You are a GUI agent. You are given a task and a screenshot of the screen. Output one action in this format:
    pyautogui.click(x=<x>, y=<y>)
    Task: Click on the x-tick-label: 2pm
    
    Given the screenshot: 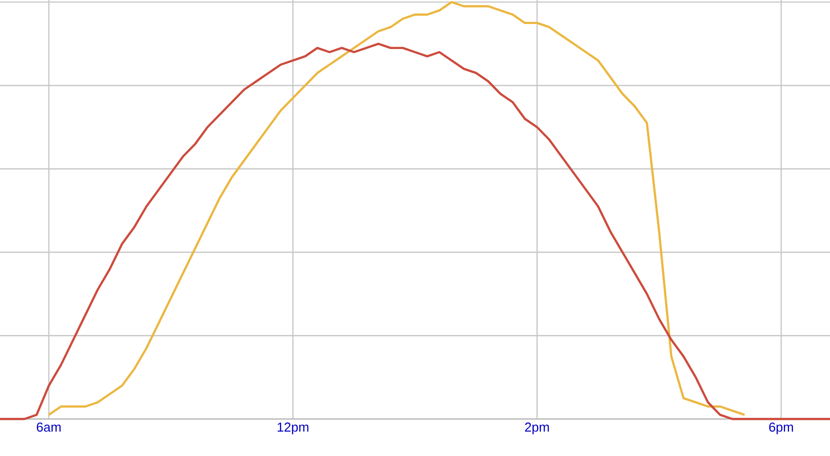 What is the action you would take?
    pyautogui.click(x=537, y=428)
    